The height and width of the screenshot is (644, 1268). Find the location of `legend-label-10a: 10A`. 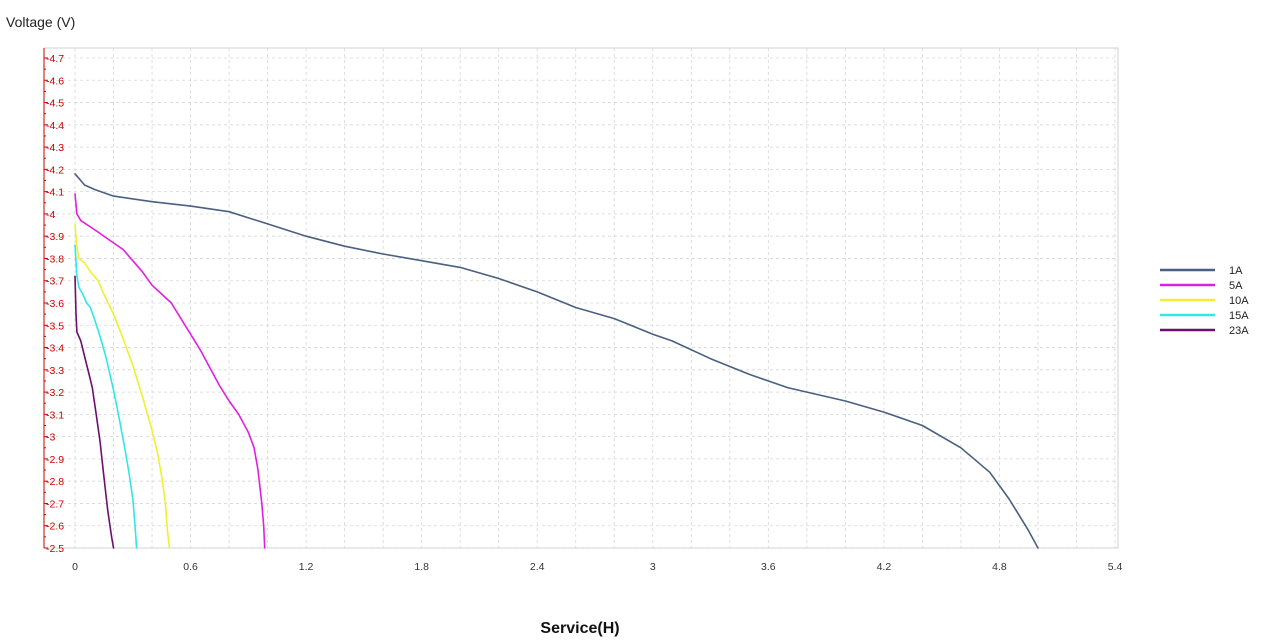

legend-label-10a: 10A is located at coordinates (1239, 301).